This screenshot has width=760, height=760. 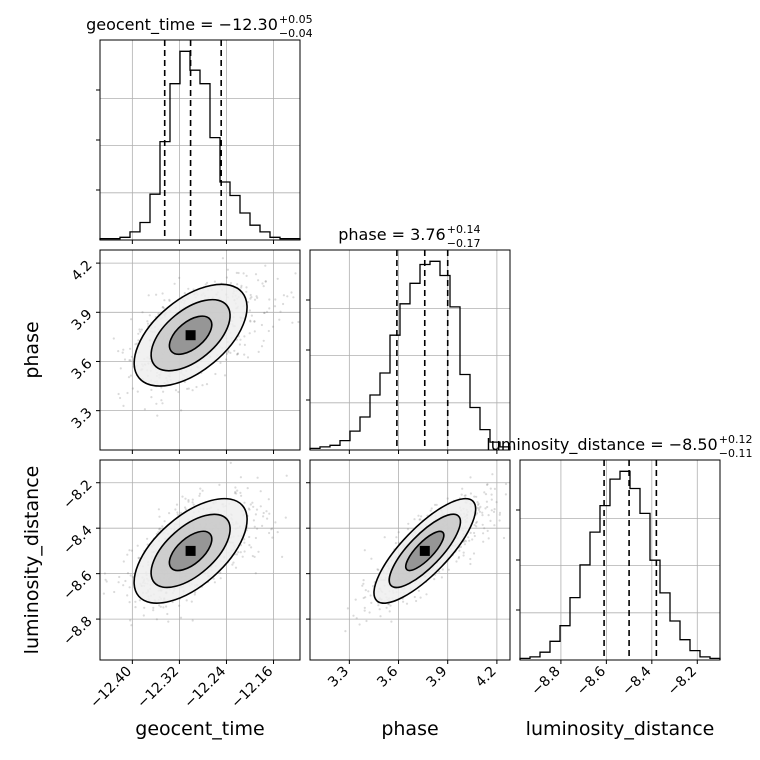 I want to click on histogram-luminosity_distance, so click(x=620, y=565).